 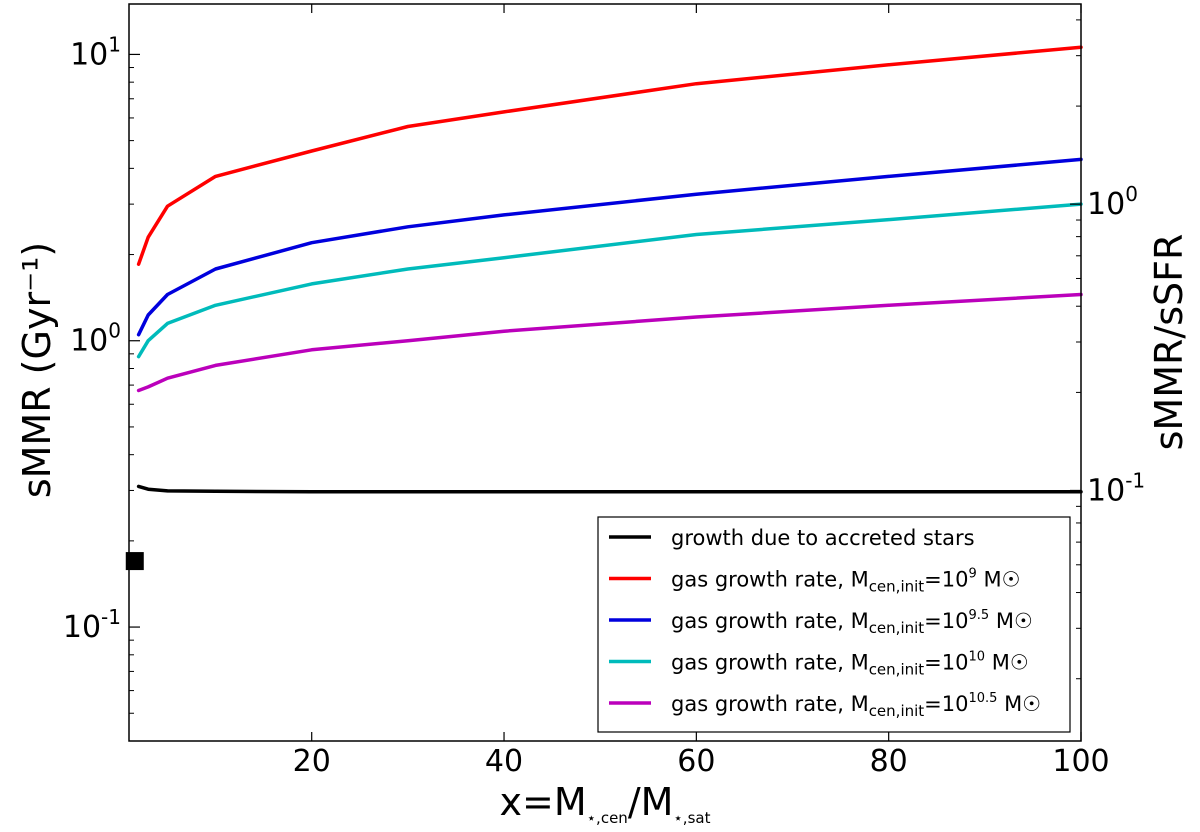 What do you see at coordinates (37, 370) in the screenshot?
I see `y-axis-label-left: sMMR (Gyr⁻¹)` at bounding box center [37, 370].